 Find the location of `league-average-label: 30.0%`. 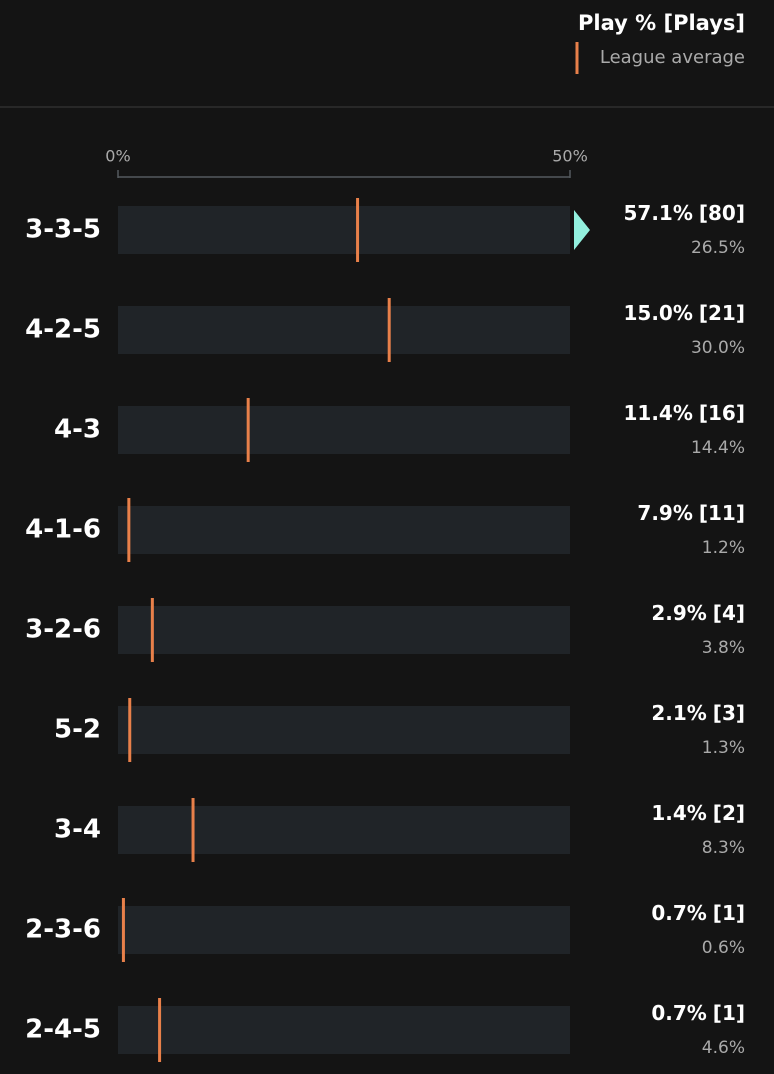

league-average-label: 30.0% is located at coordinates (718, 348).